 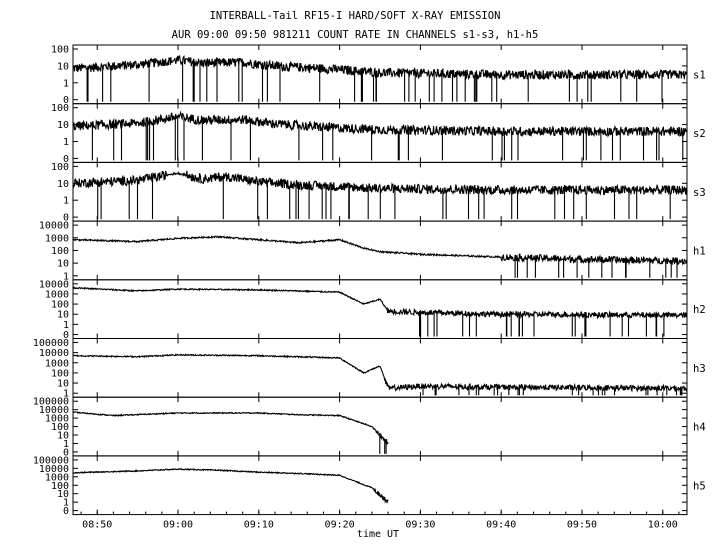 I want to click on x-axis-label: time UT, so click(x=378, y=534).